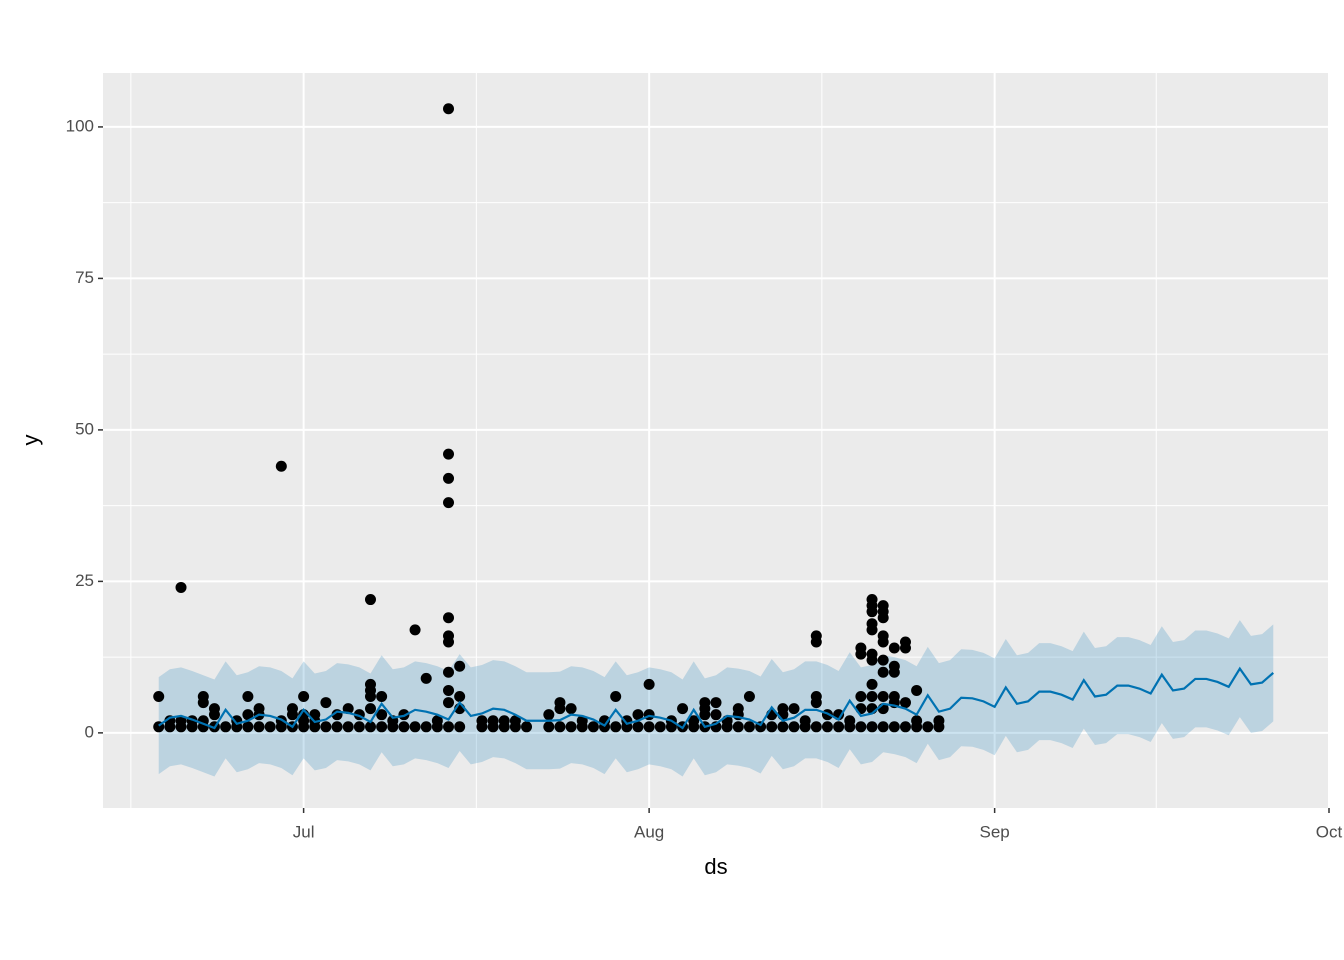  I want to click on y-tick-label: 25, so click(84, 580).